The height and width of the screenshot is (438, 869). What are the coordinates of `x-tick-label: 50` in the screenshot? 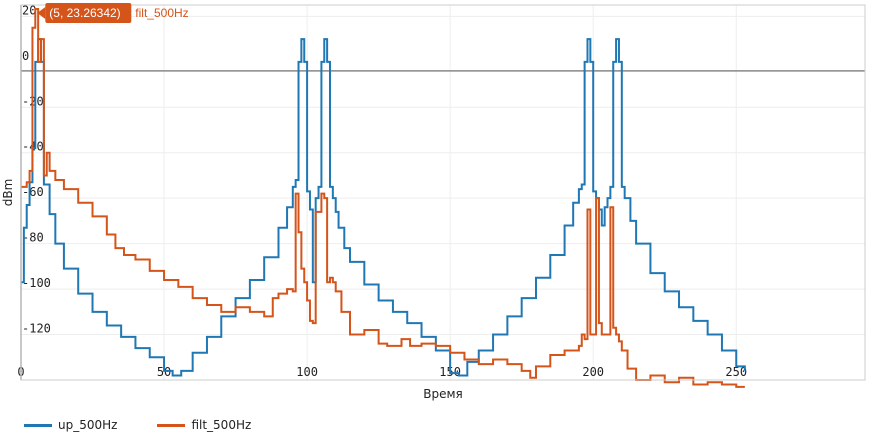 It's located at (164, 372).